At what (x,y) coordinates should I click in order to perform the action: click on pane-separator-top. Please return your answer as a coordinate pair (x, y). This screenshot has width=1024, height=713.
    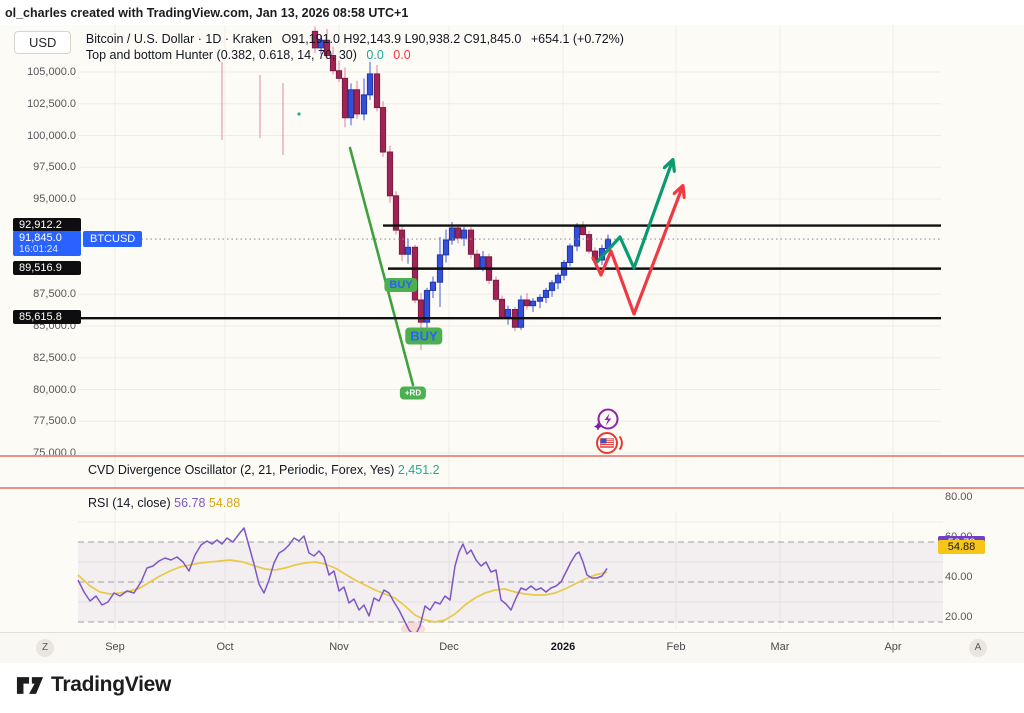
    Looking at the image, I should click on (512, 456).